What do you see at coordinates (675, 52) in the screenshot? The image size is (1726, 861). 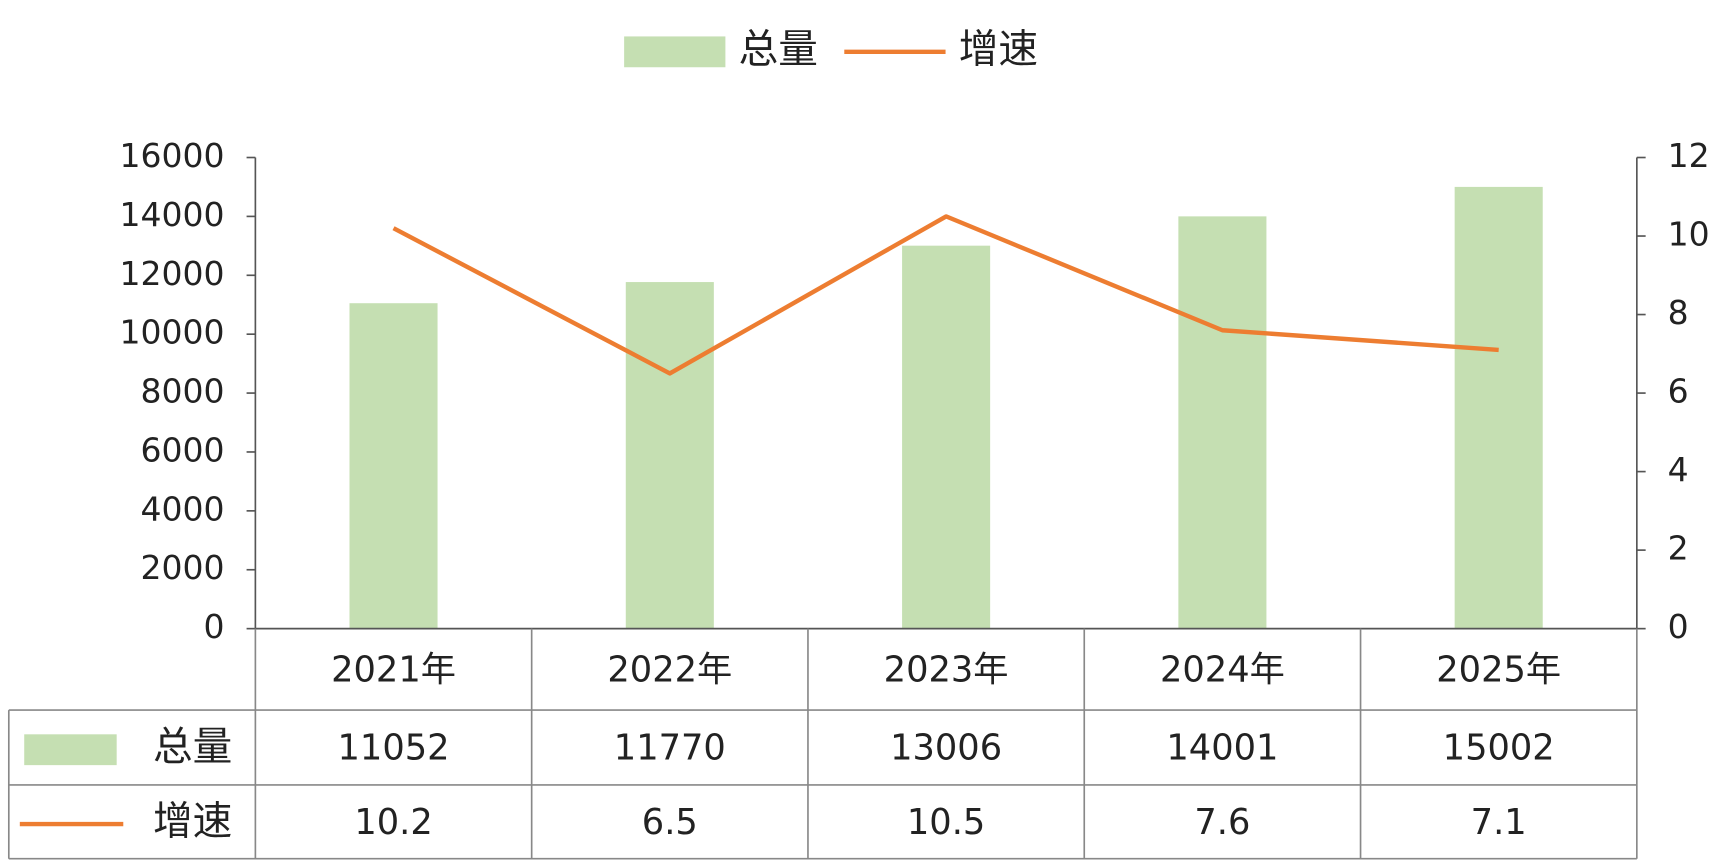 I see `legend-swatch` at bounding box center [675, 52].